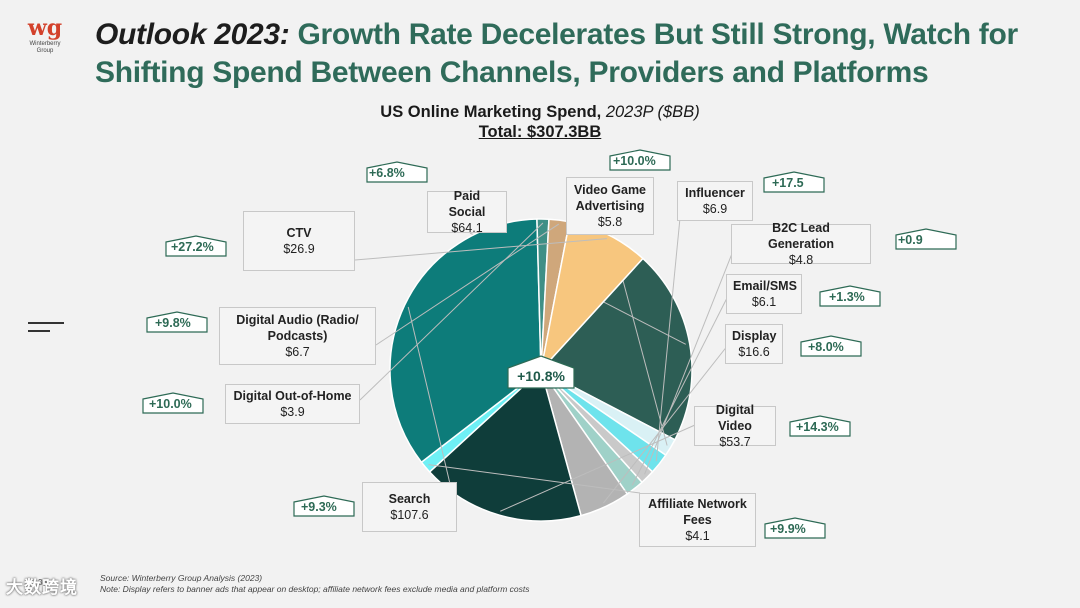  What do you see at coordinates (652, 112) in the screenshot?
I see `chart-subtitle: 2023P ($BB)` at bounding box center [652, 112].